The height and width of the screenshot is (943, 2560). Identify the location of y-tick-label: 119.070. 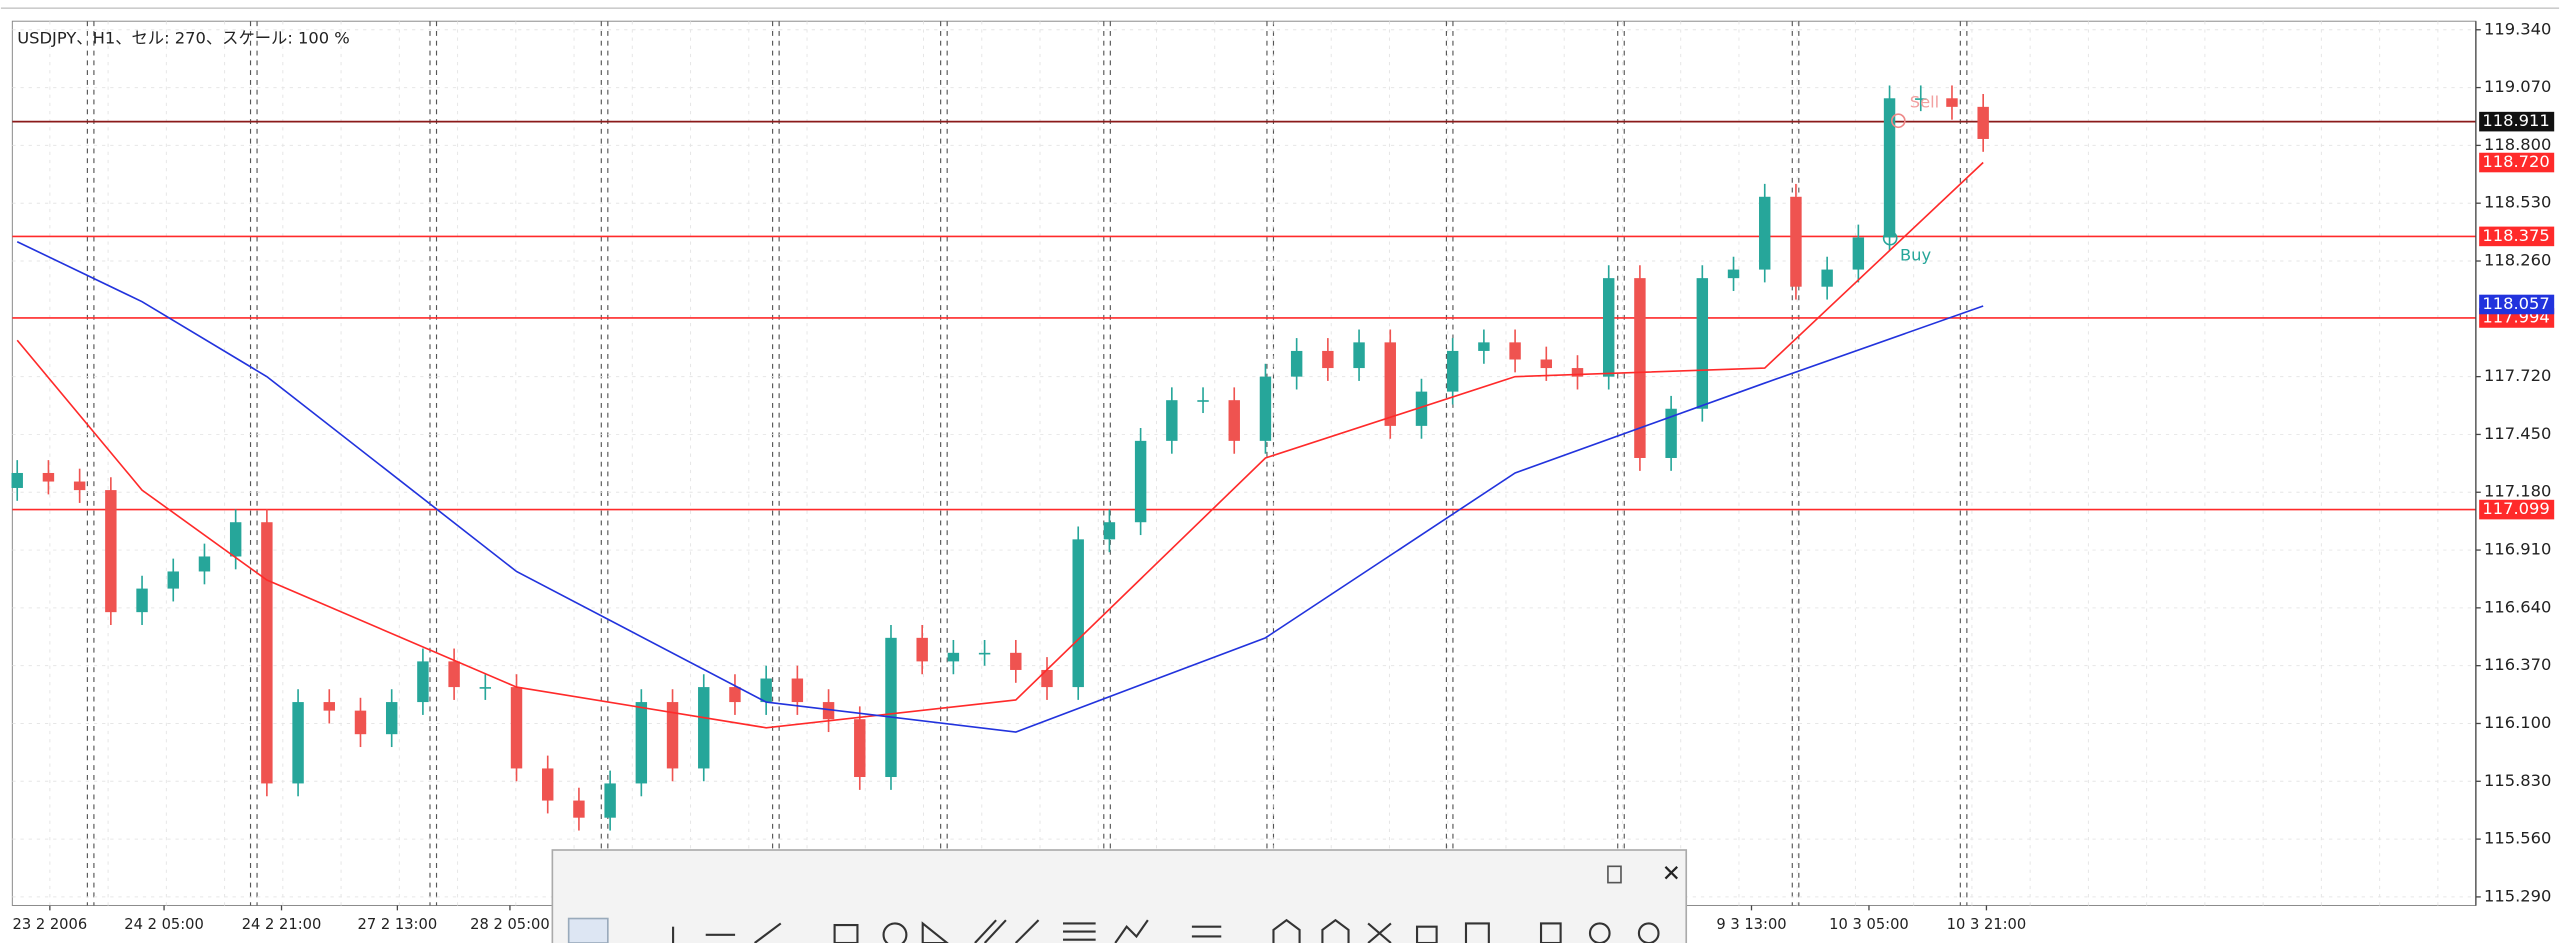
(2517, 86).